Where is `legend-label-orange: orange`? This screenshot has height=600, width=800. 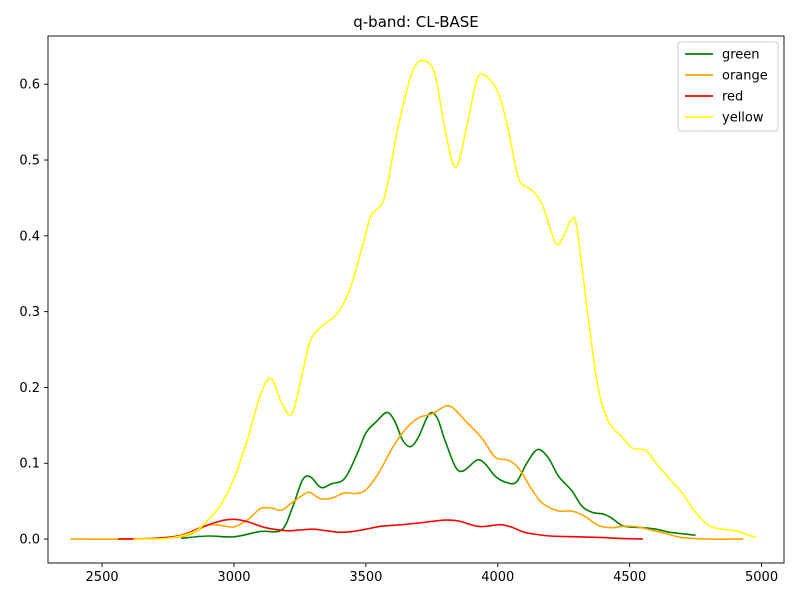
legend-label-orange: orange is located at coordinates (745, 76).